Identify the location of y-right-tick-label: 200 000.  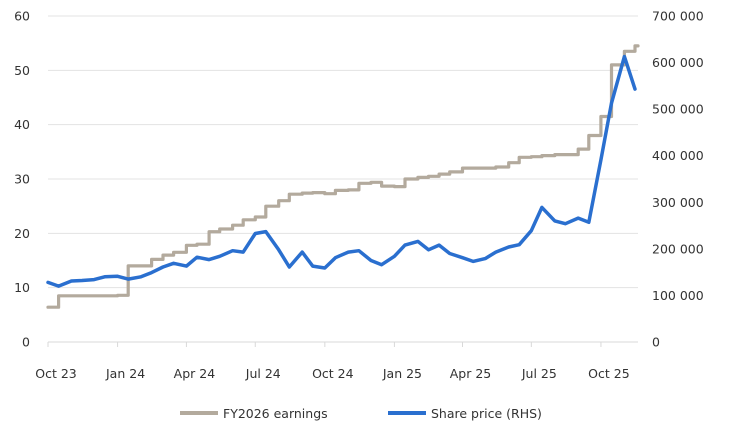
(678, 248).